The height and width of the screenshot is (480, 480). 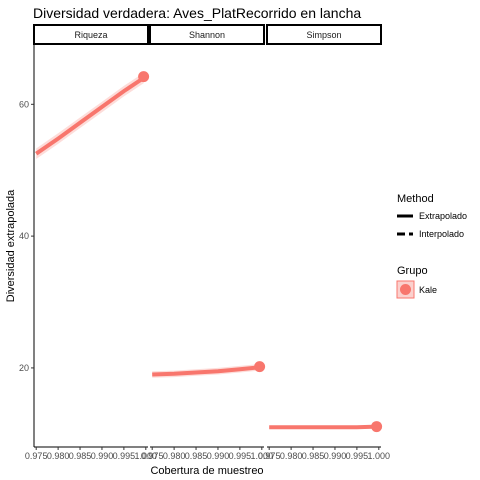 I want to click on x-tick-label-simpson-5: 1.000, so click(x=379, y=456).